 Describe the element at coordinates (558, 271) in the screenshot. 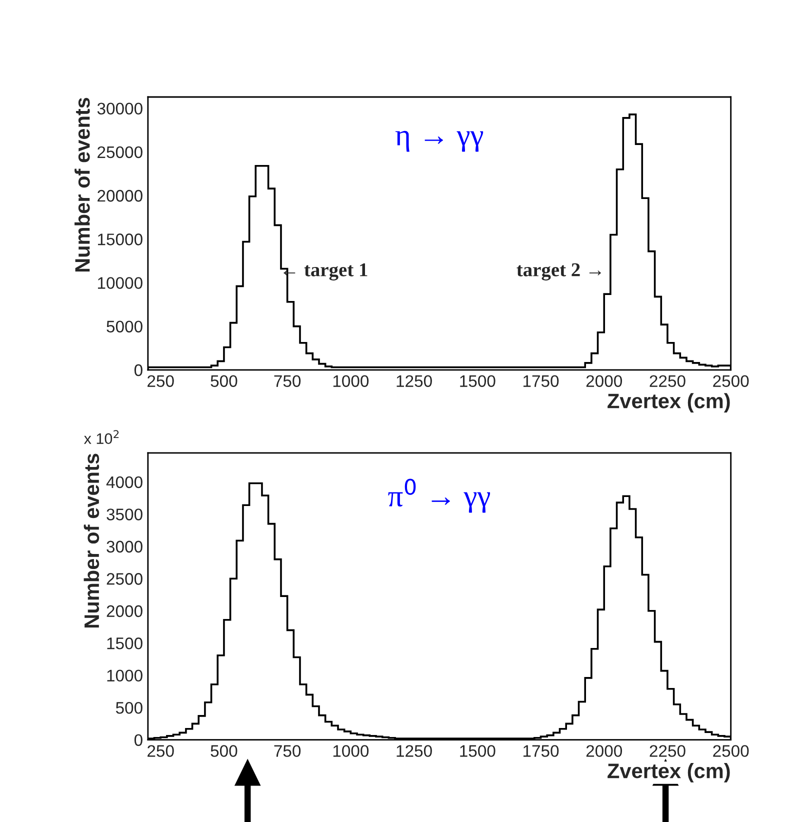

I see `annotation: target 2 →` at that location.